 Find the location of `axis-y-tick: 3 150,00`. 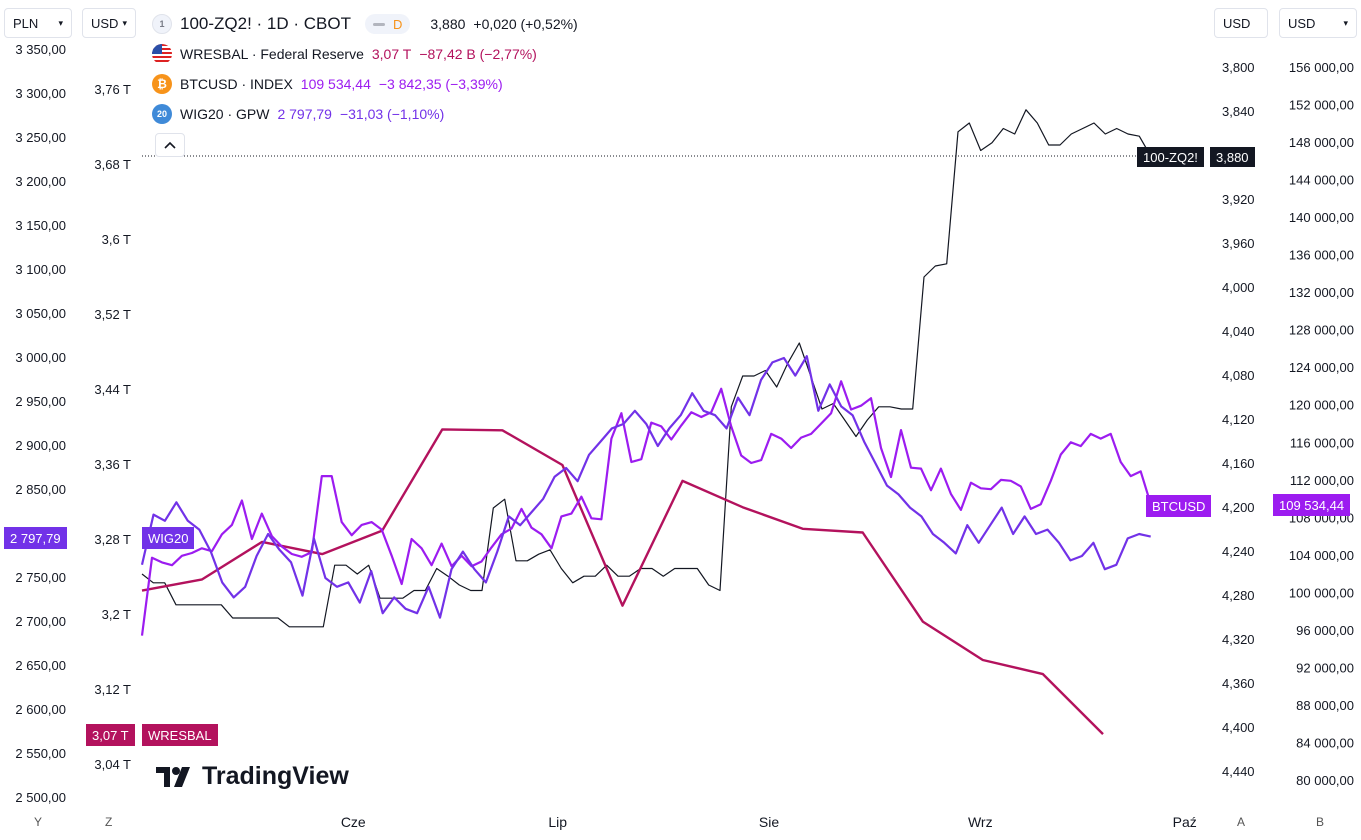

axis-y-tick: 3 150,00 is located at coordinates (40, 225).